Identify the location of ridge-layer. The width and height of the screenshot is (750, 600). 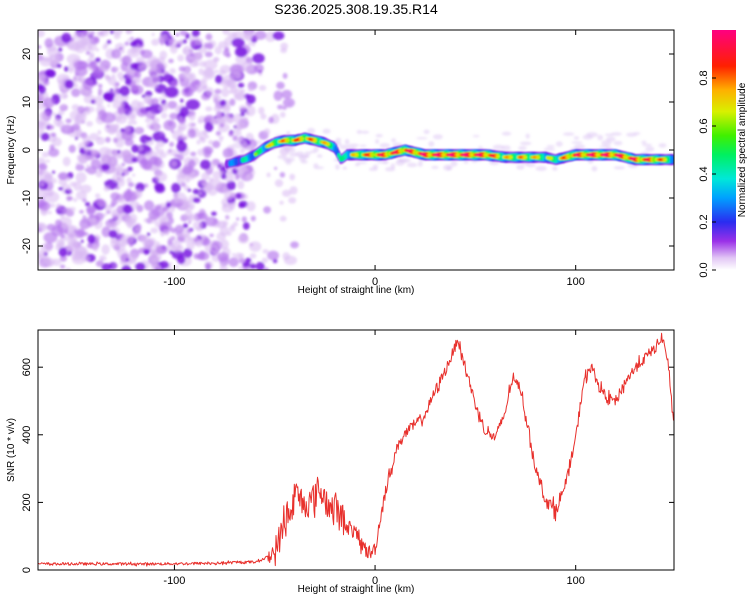
(449, 151).